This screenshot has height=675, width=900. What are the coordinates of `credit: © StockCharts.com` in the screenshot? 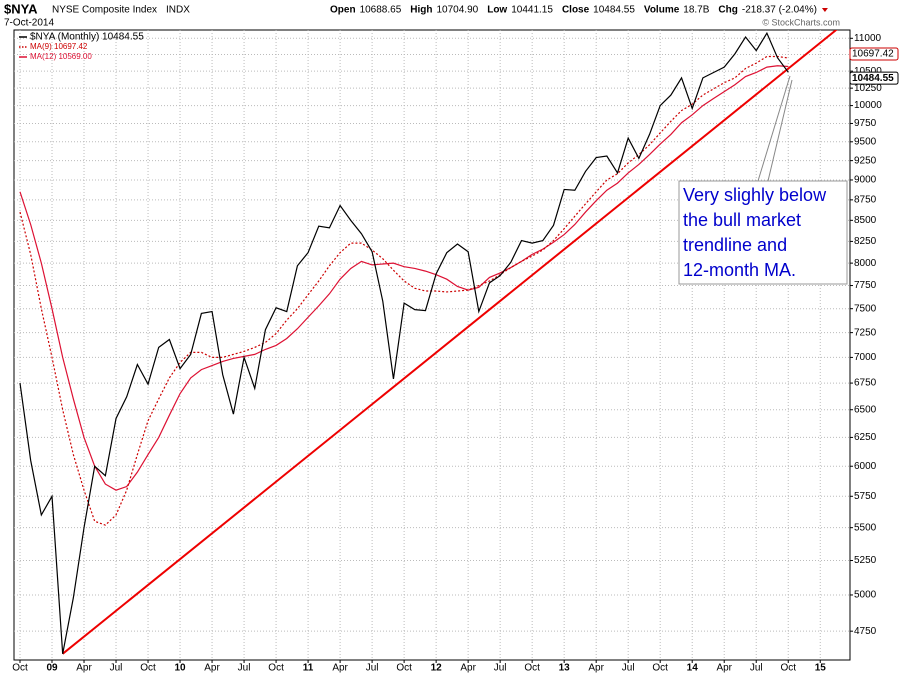 It's located at (801, 22).